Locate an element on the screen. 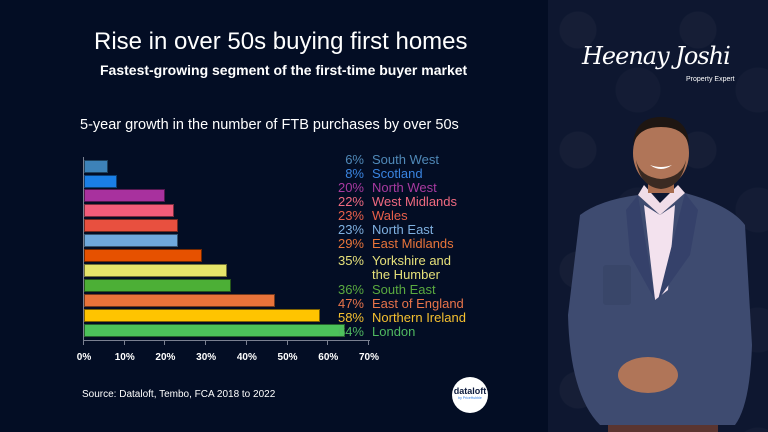  legend-value: 6% is located at coordinates (354, 159).